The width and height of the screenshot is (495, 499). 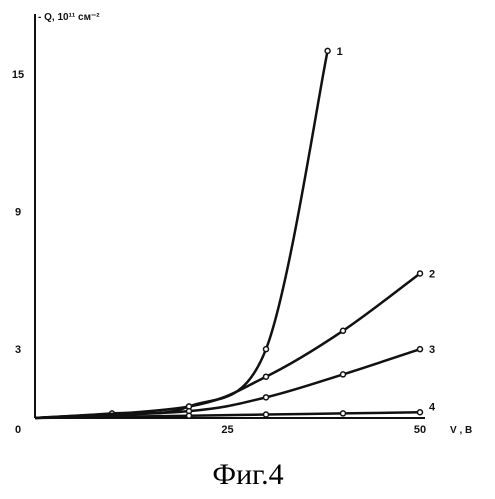 I want to click on y-tick-label: 3, so click(x=18, y=350).